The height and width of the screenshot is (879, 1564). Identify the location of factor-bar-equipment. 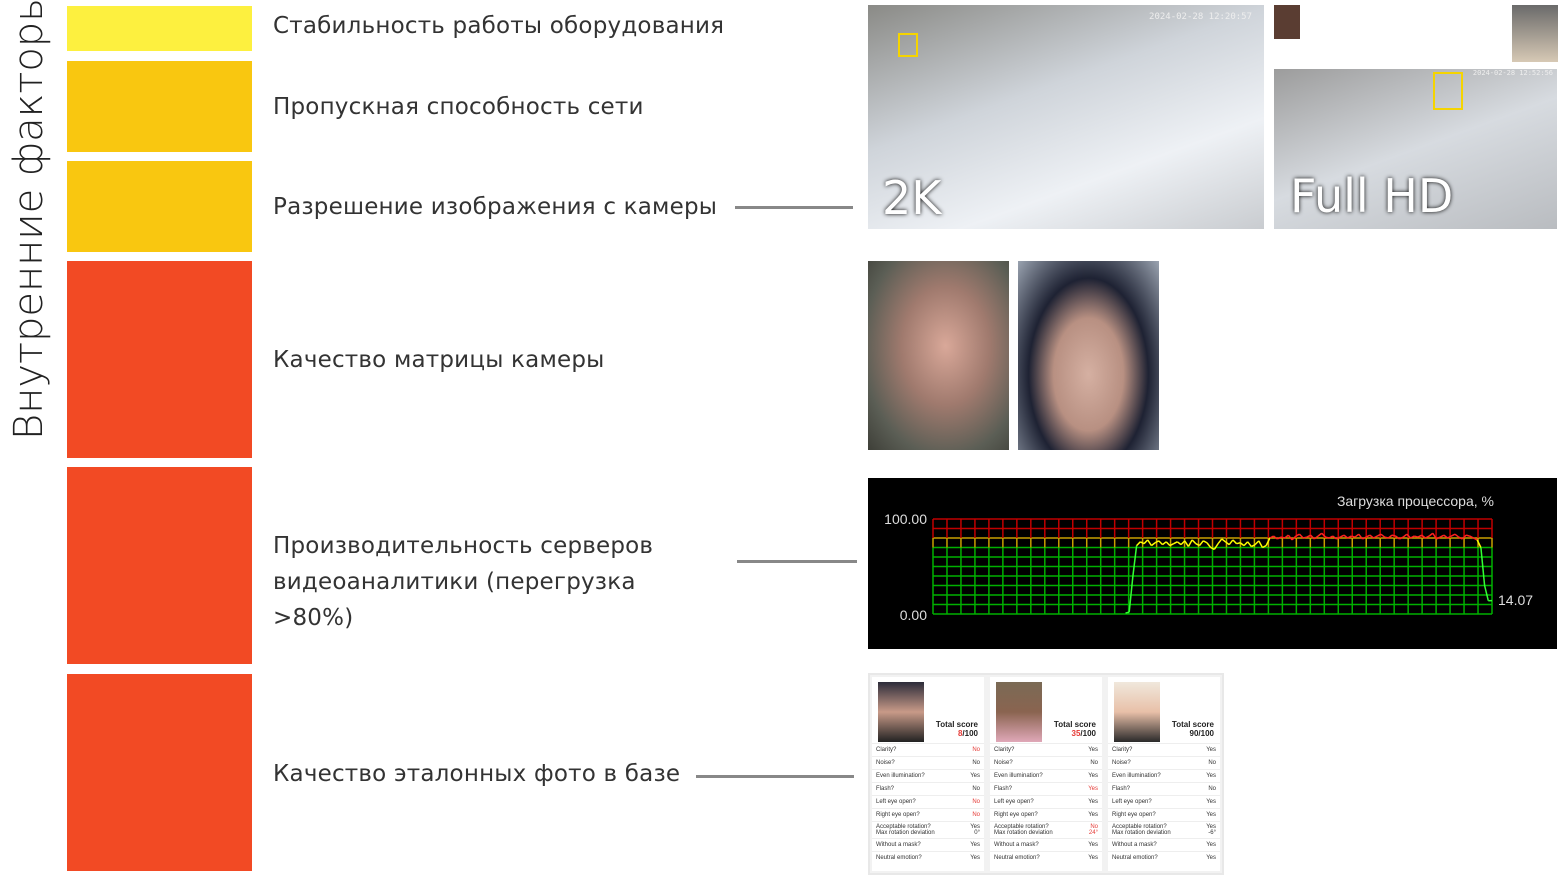
(159, 28).